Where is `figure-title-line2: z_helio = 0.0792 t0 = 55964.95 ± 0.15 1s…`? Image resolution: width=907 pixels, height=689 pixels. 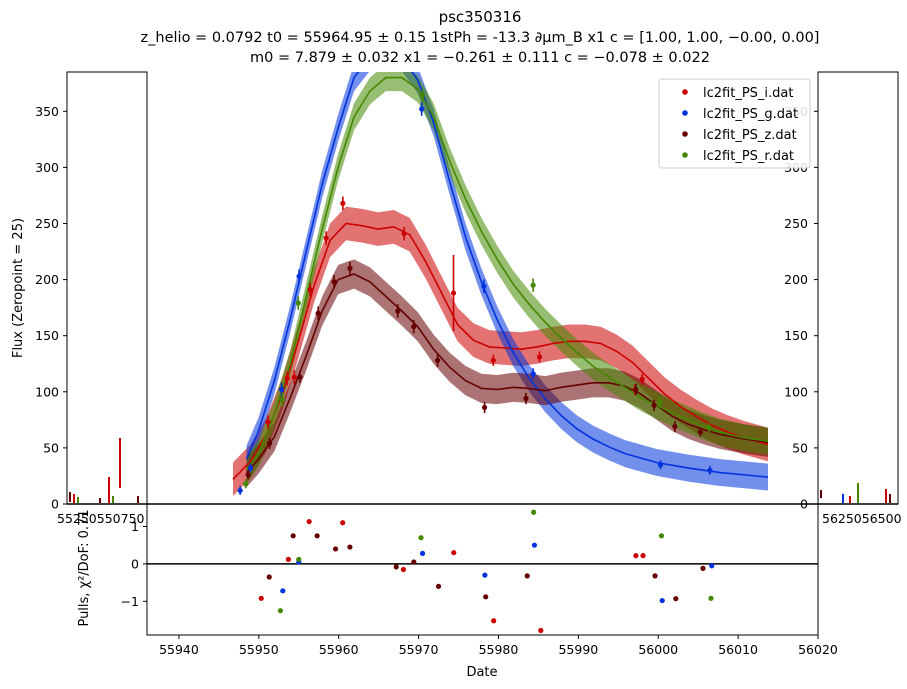 figure-title-line2: z_helio = 0.0792 t0 = 55964.95 ± 0.15 1s… is located at coordinates (480, 38).